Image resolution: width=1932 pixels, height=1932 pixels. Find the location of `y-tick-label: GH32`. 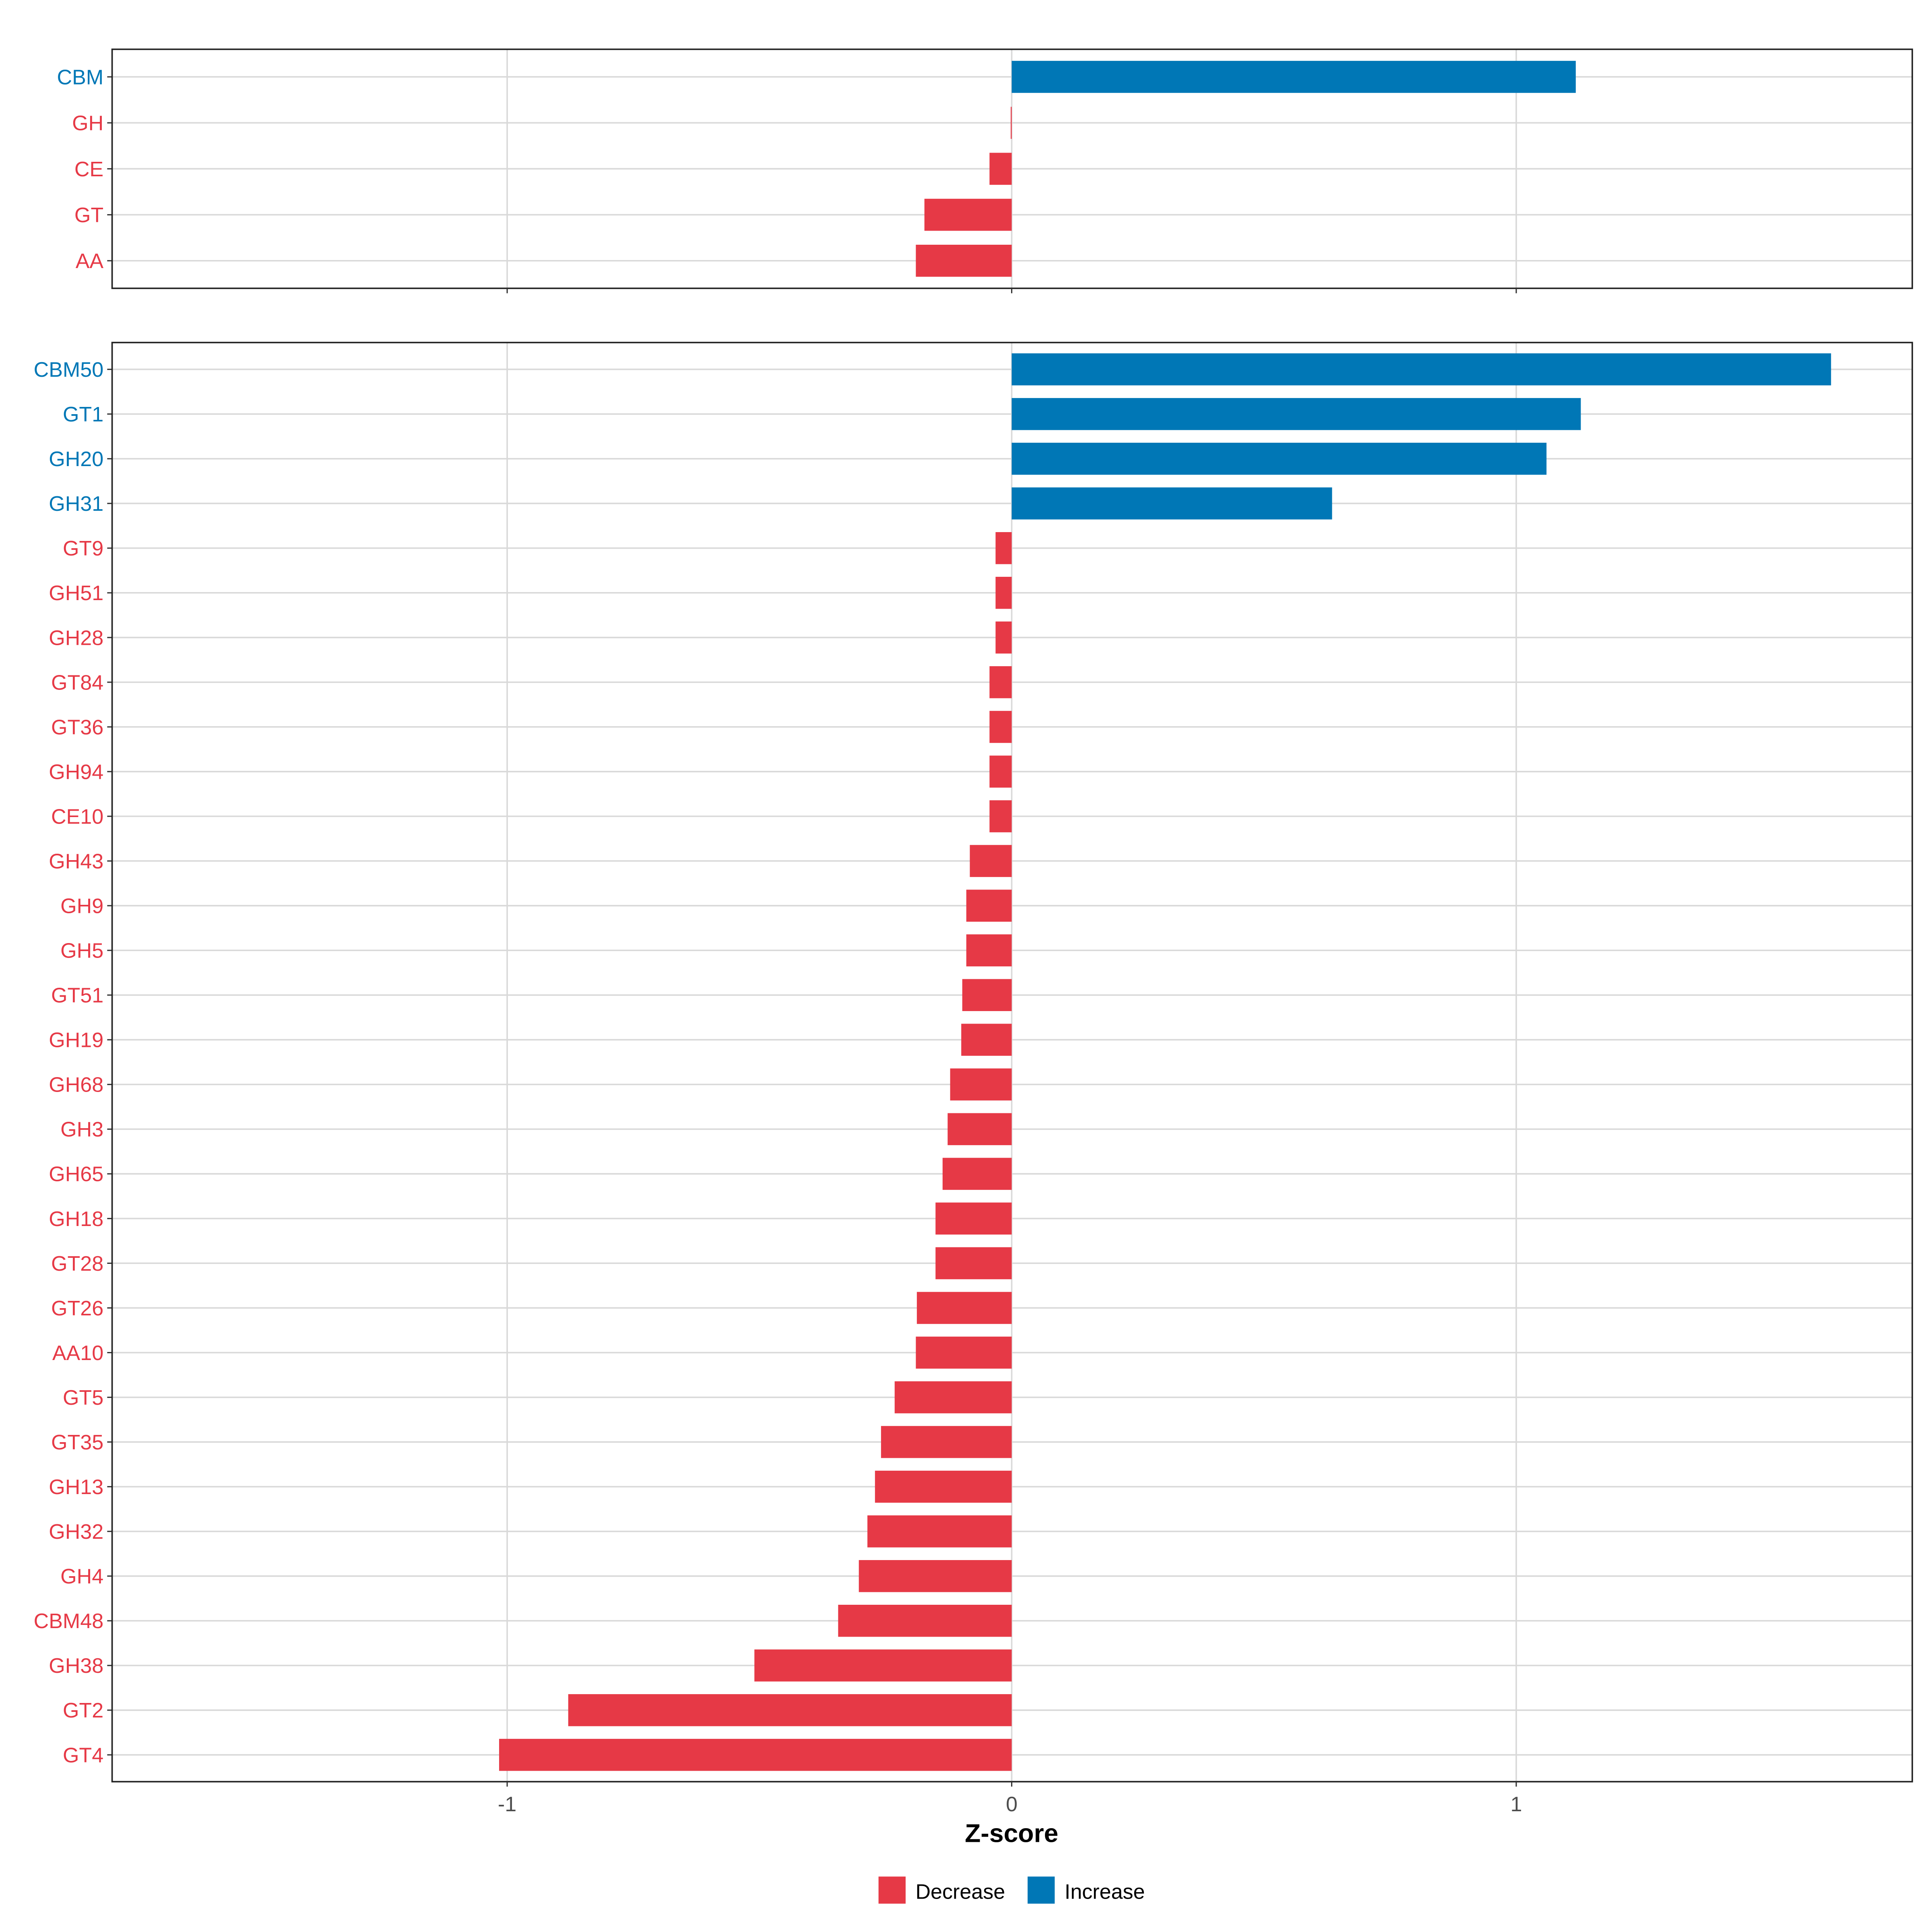

y-tick-label: GH32 is located at coordinates (76, 1532).